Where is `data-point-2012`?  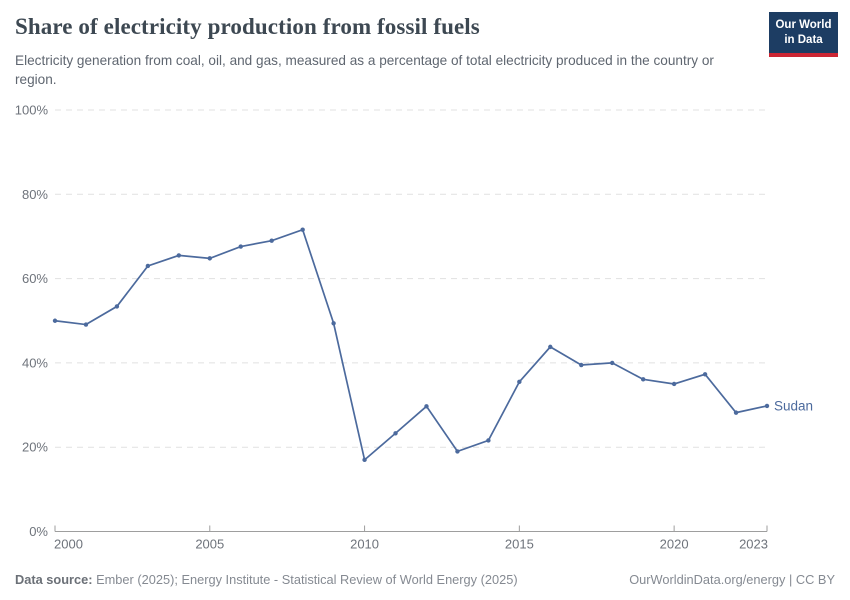 data-point-2012 is located at coordinates (426, 406).